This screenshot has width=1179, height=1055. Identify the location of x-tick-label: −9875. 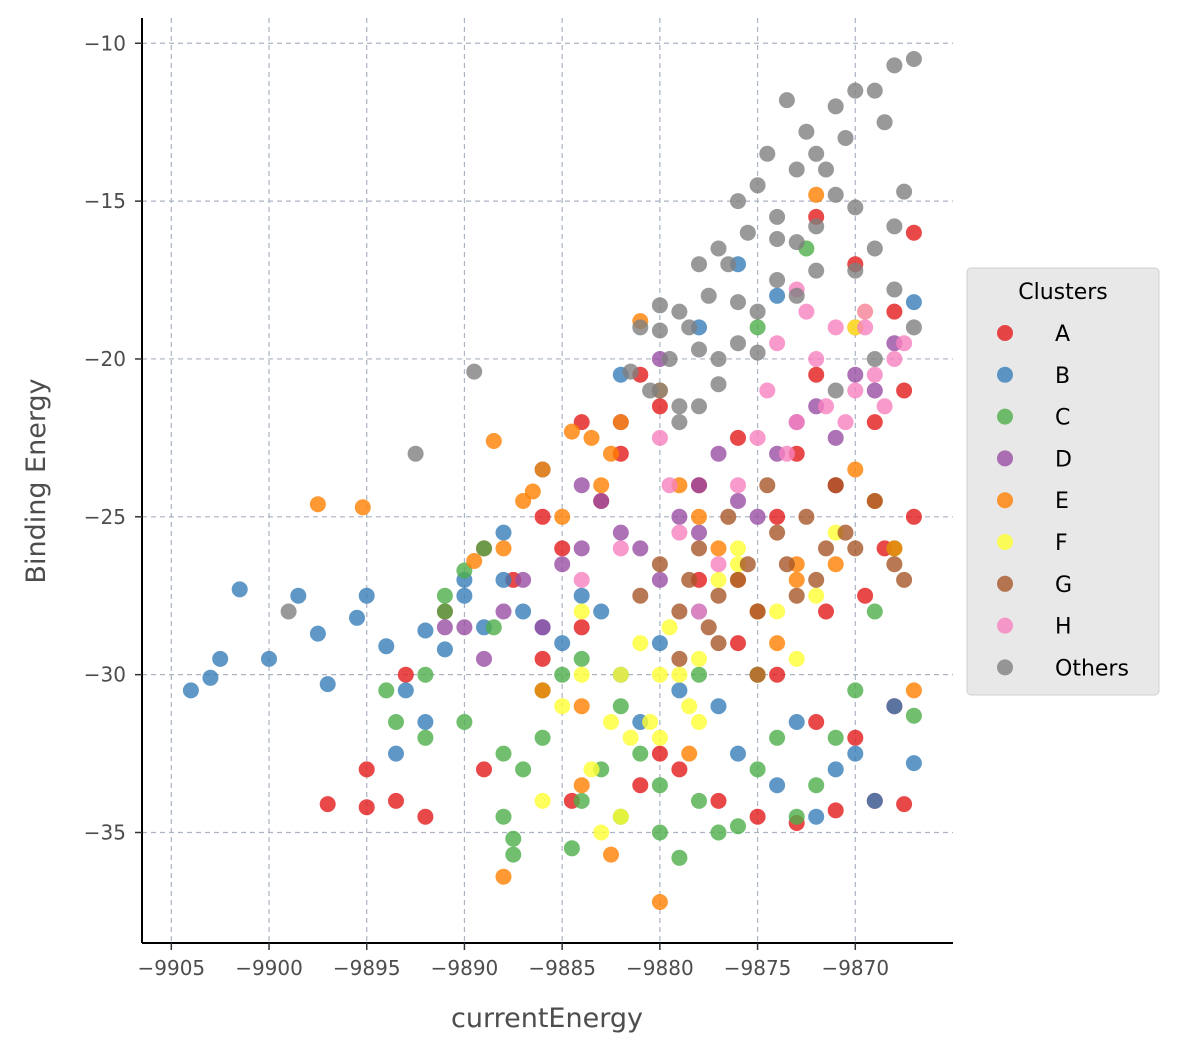
(758, 968).